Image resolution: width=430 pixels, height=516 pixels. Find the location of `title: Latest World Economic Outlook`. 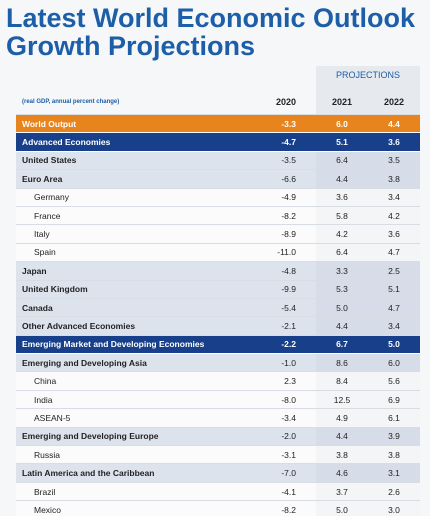

title: Latest World Economic Outlook is located at coordinates (211, 18).